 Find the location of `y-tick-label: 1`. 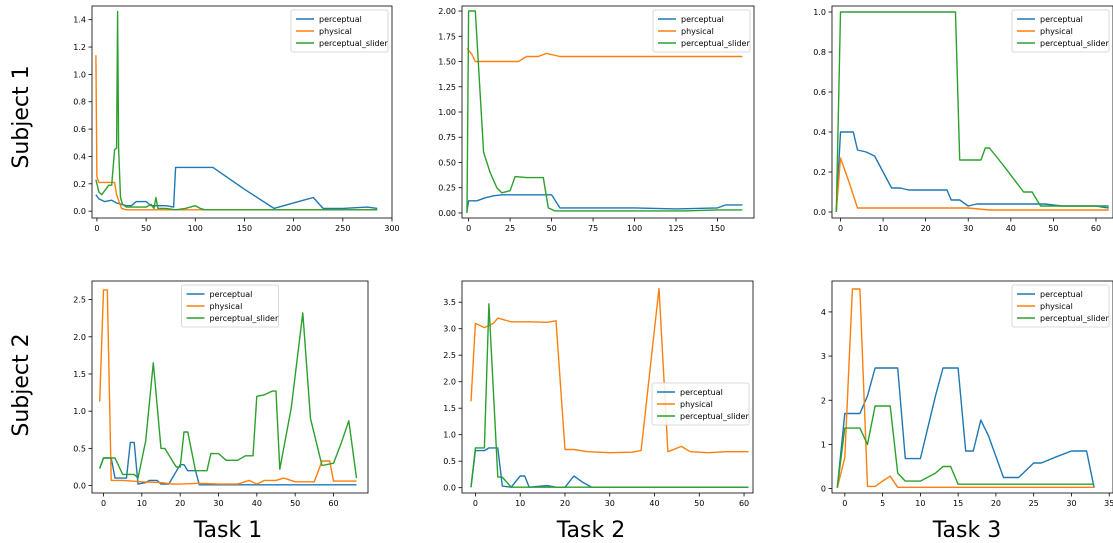

y-tick-label: 1 is located at coordinates (823, 444).